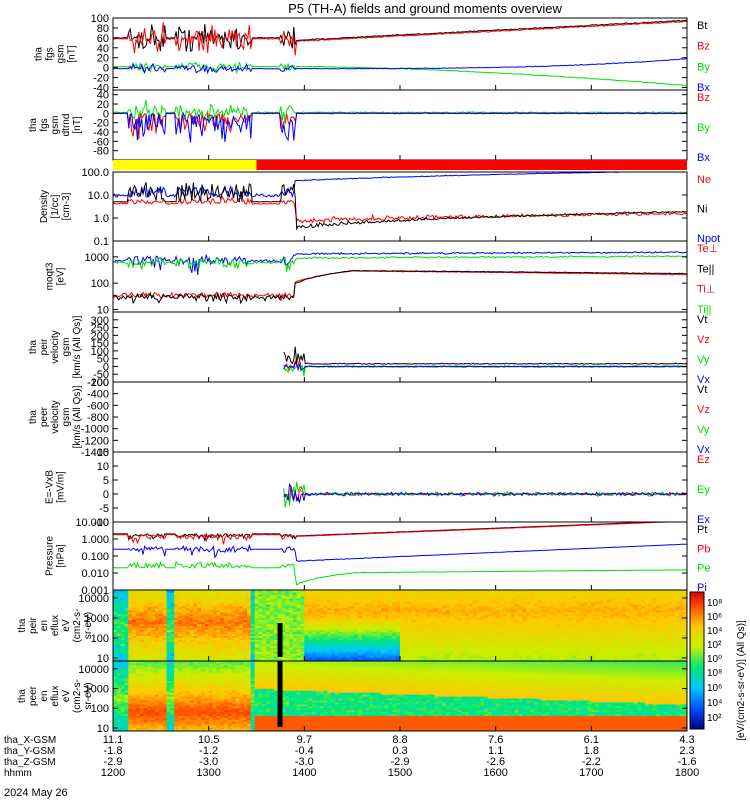 This screenshot has width=750, height=800. I want to click on y-tick-label: 20, so click(103, 105).